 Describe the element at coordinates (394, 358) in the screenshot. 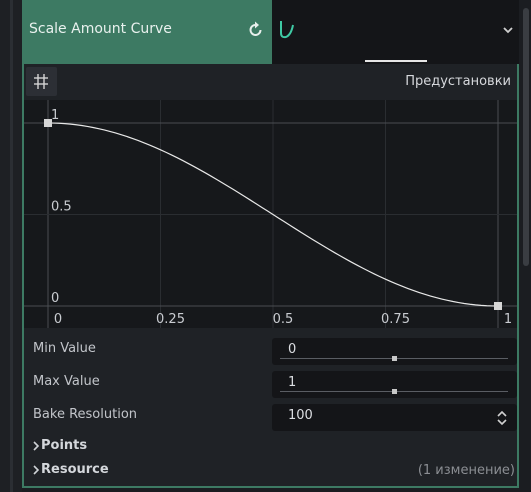

I see `min-value-slider-grabber` at that location.